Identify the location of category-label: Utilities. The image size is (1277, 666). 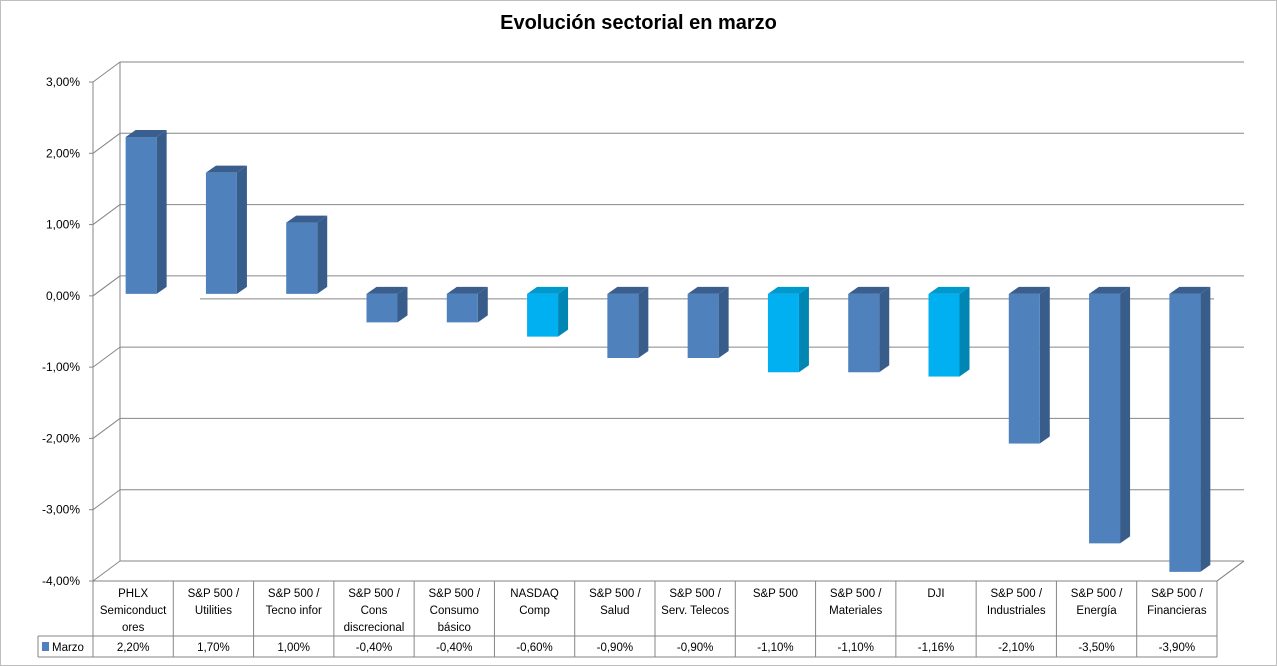
(213, 611).